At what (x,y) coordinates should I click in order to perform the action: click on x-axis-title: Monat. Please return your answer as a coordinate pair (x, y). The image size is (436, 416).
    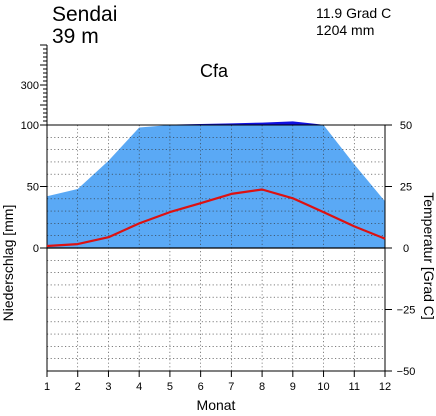
    Looking at the image, I should click on (216, 405).